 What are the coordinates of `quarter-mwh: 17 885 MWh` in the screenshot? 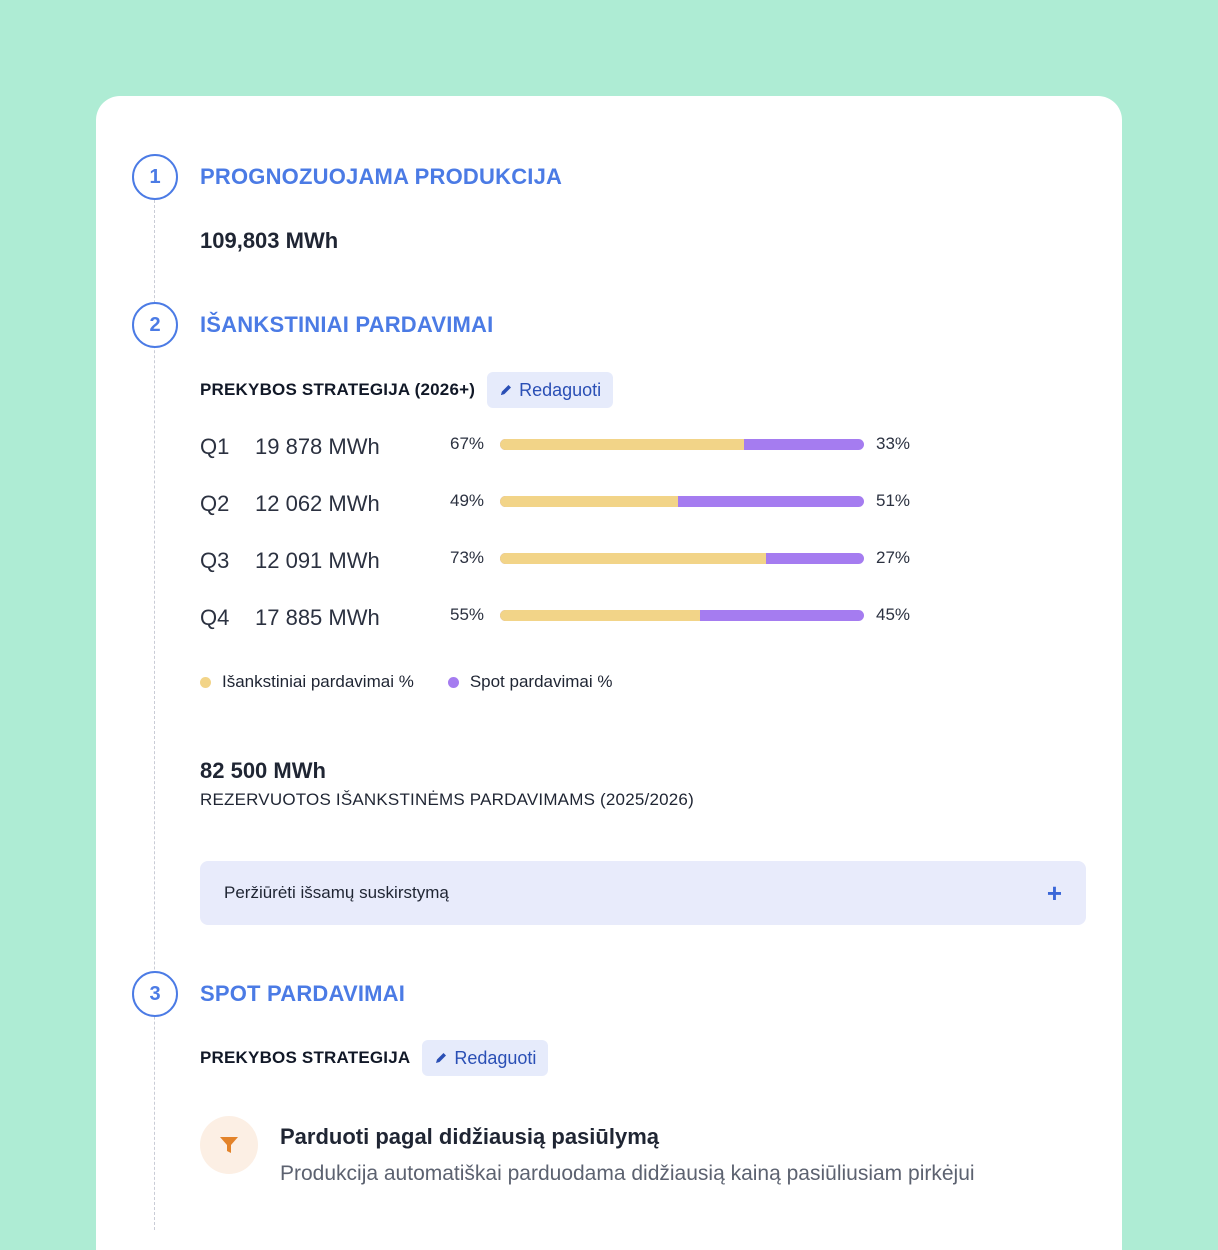 It's located at (317, 617).